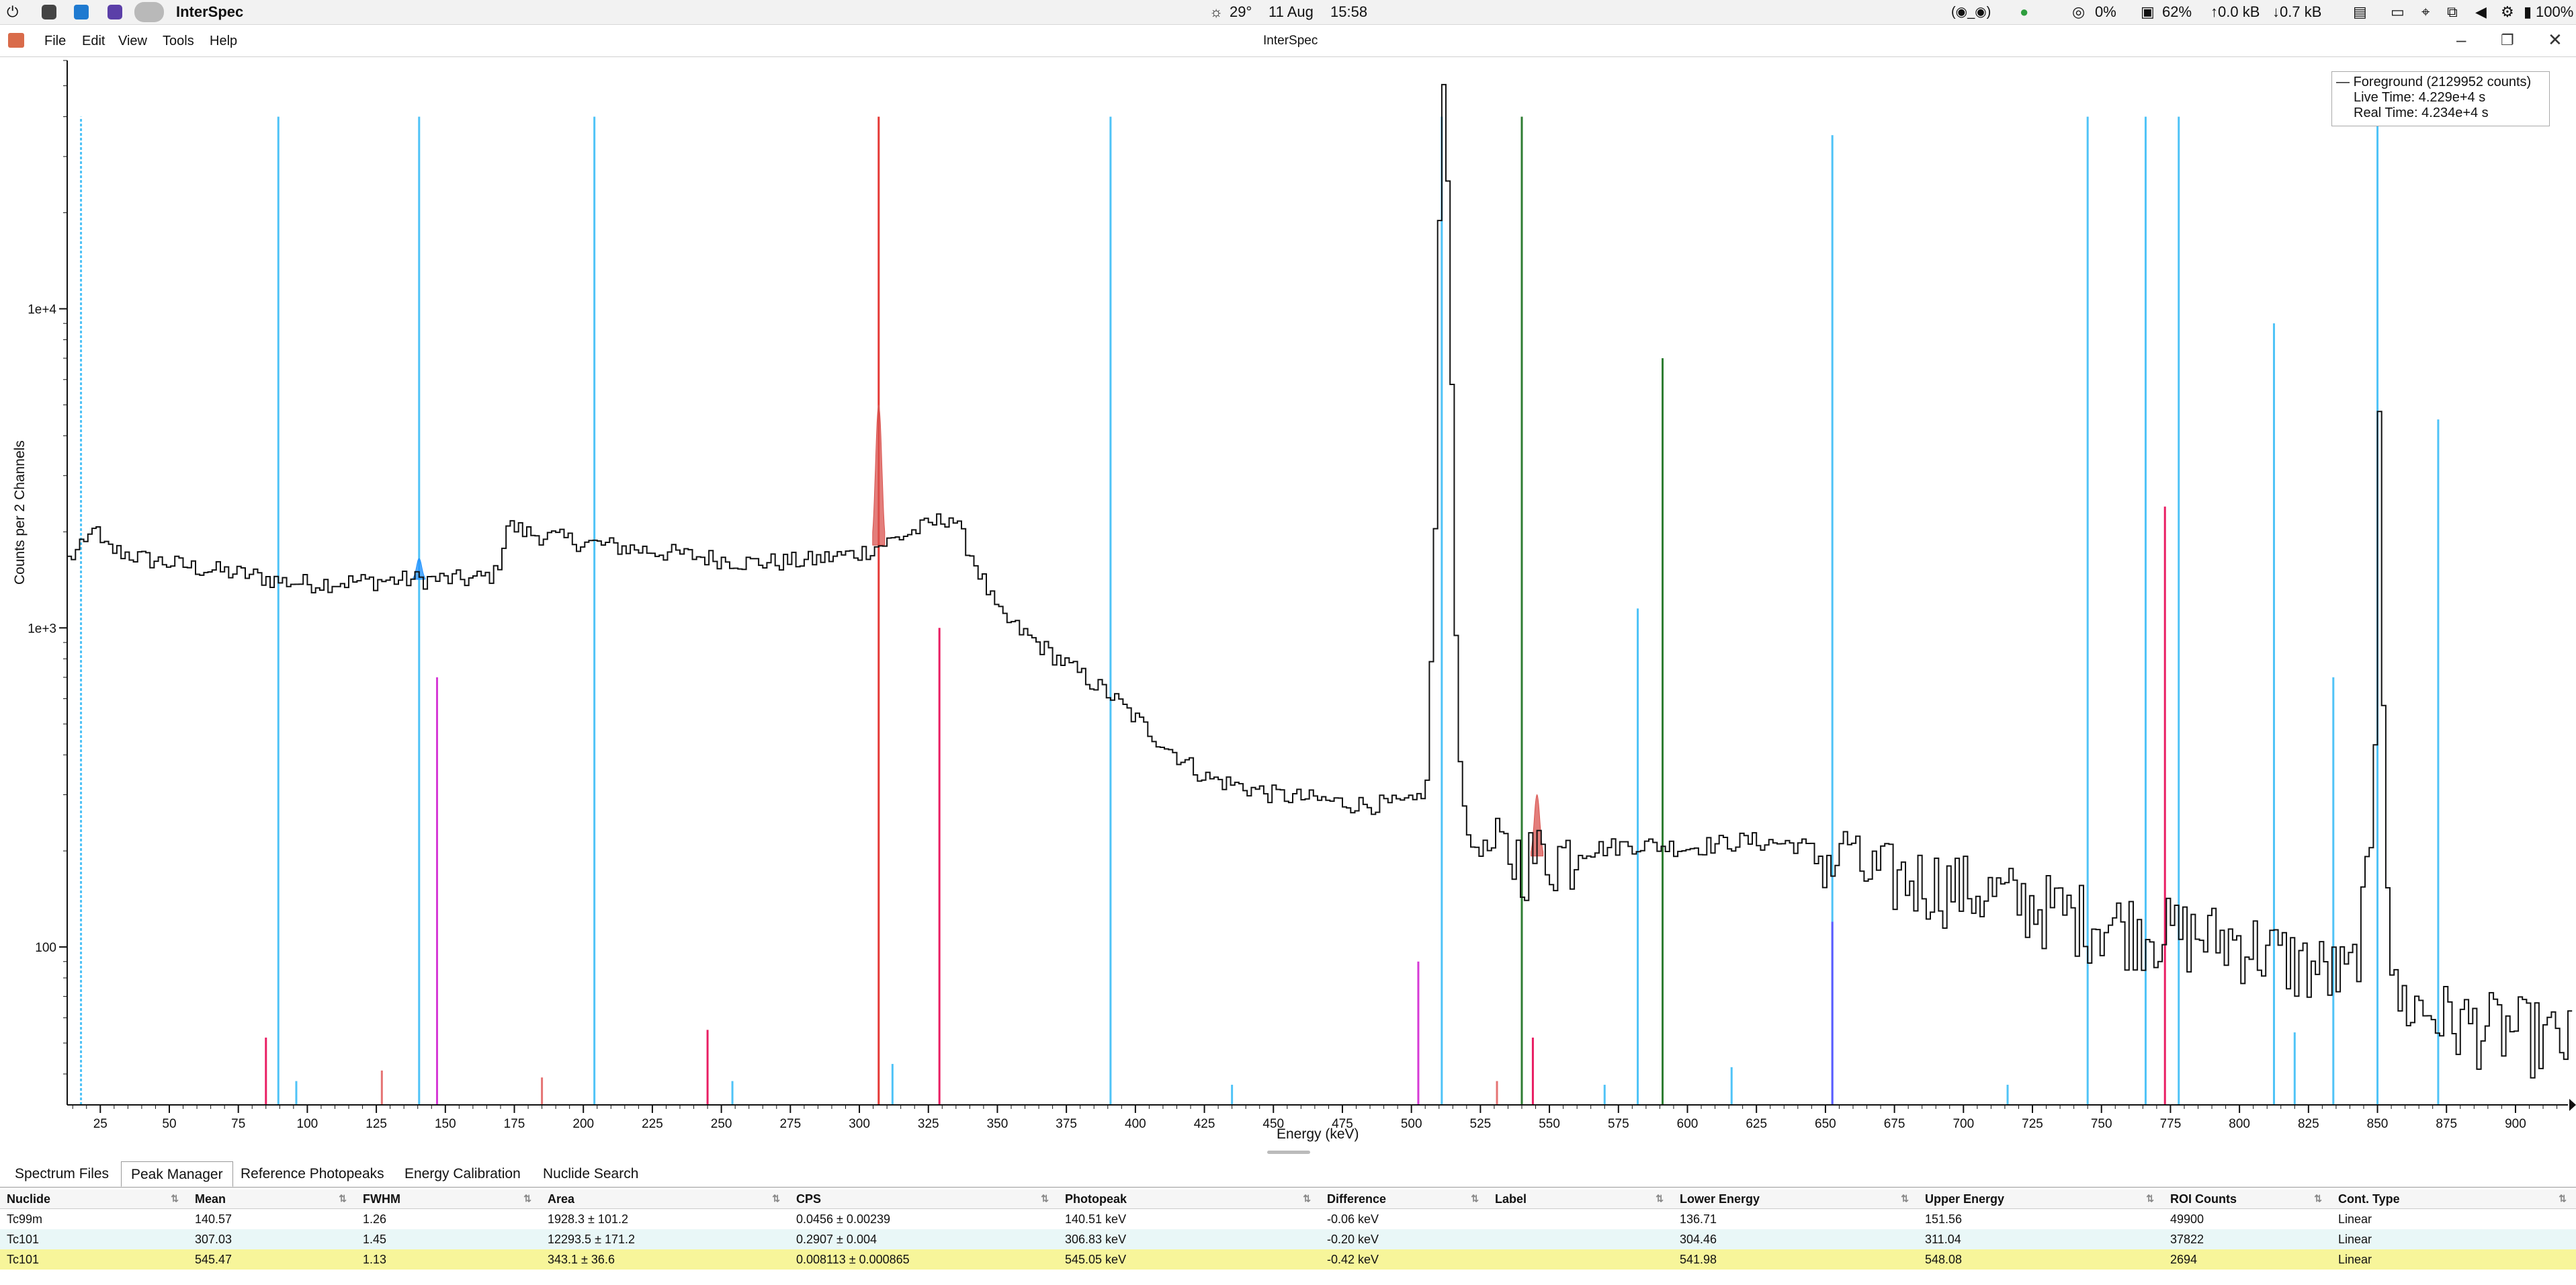  I want to click on table-cell: 140.51 keV, so click(1189, 1219).